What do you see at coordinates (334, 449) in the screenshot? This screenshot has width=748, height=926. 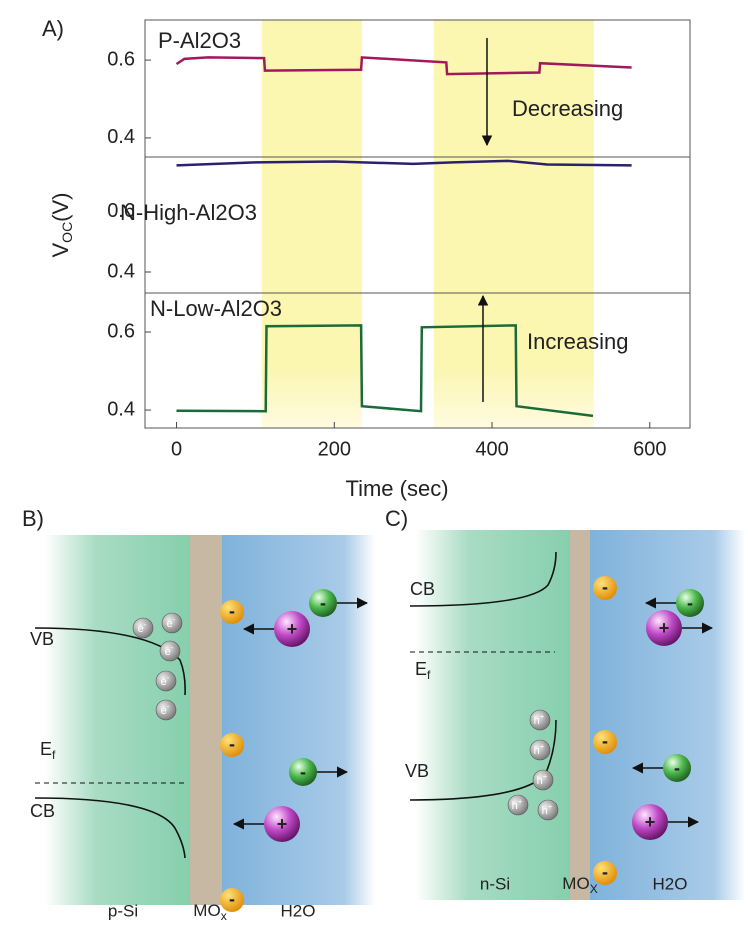 I see `x-tick-label: 200` at bounding box center [334, 449].